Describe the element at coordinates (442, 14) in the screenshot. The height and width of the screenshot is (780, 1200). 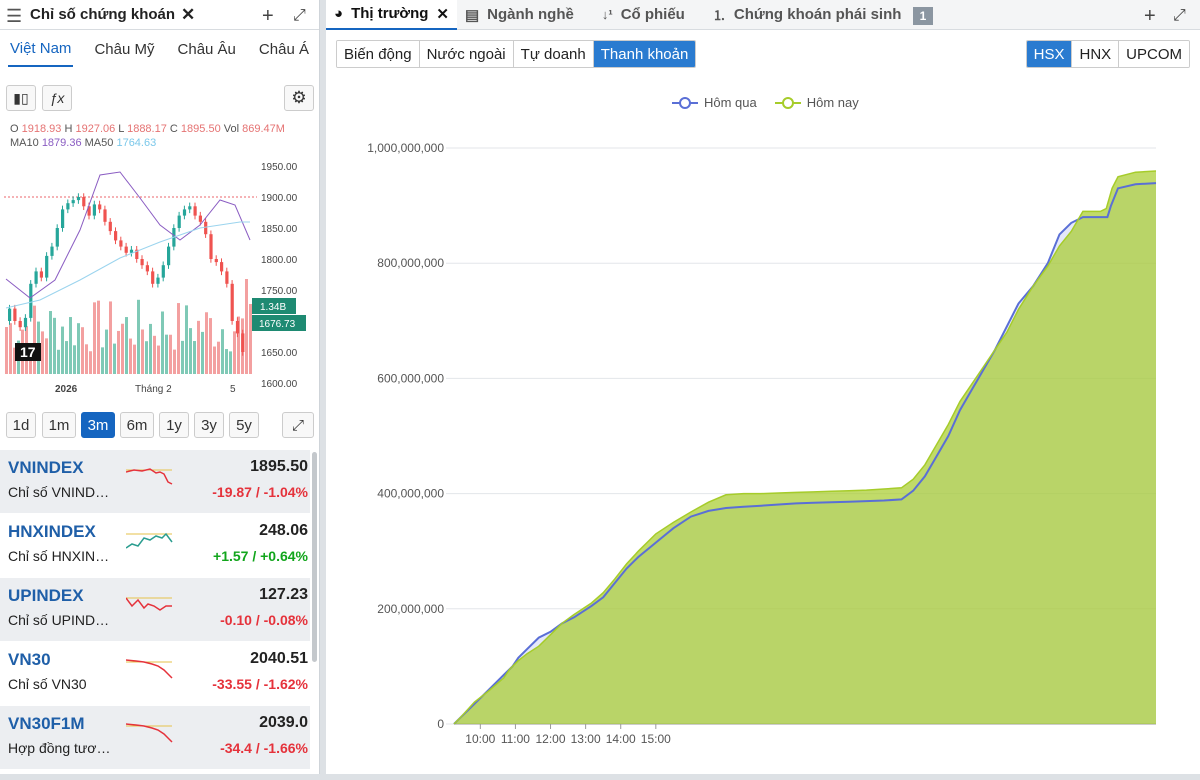
I see `close-tab-icon: ✕` at that location.